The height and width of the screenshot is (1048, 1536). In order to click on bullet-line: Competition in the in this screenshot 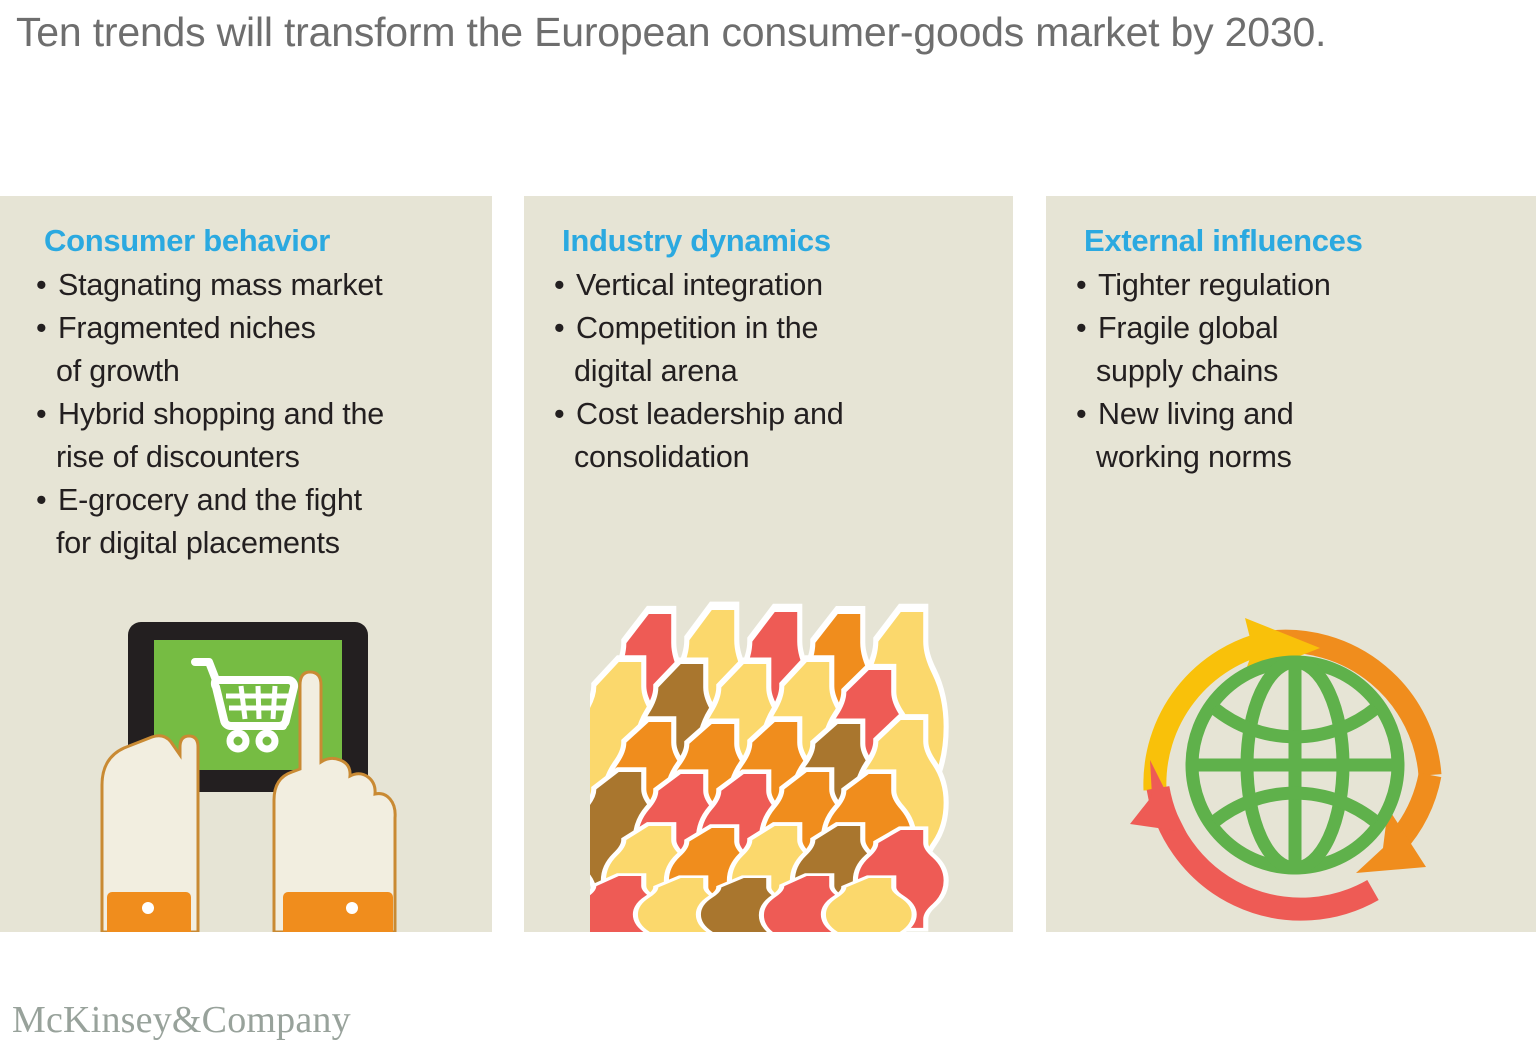, I will do `click(697, 328)`.